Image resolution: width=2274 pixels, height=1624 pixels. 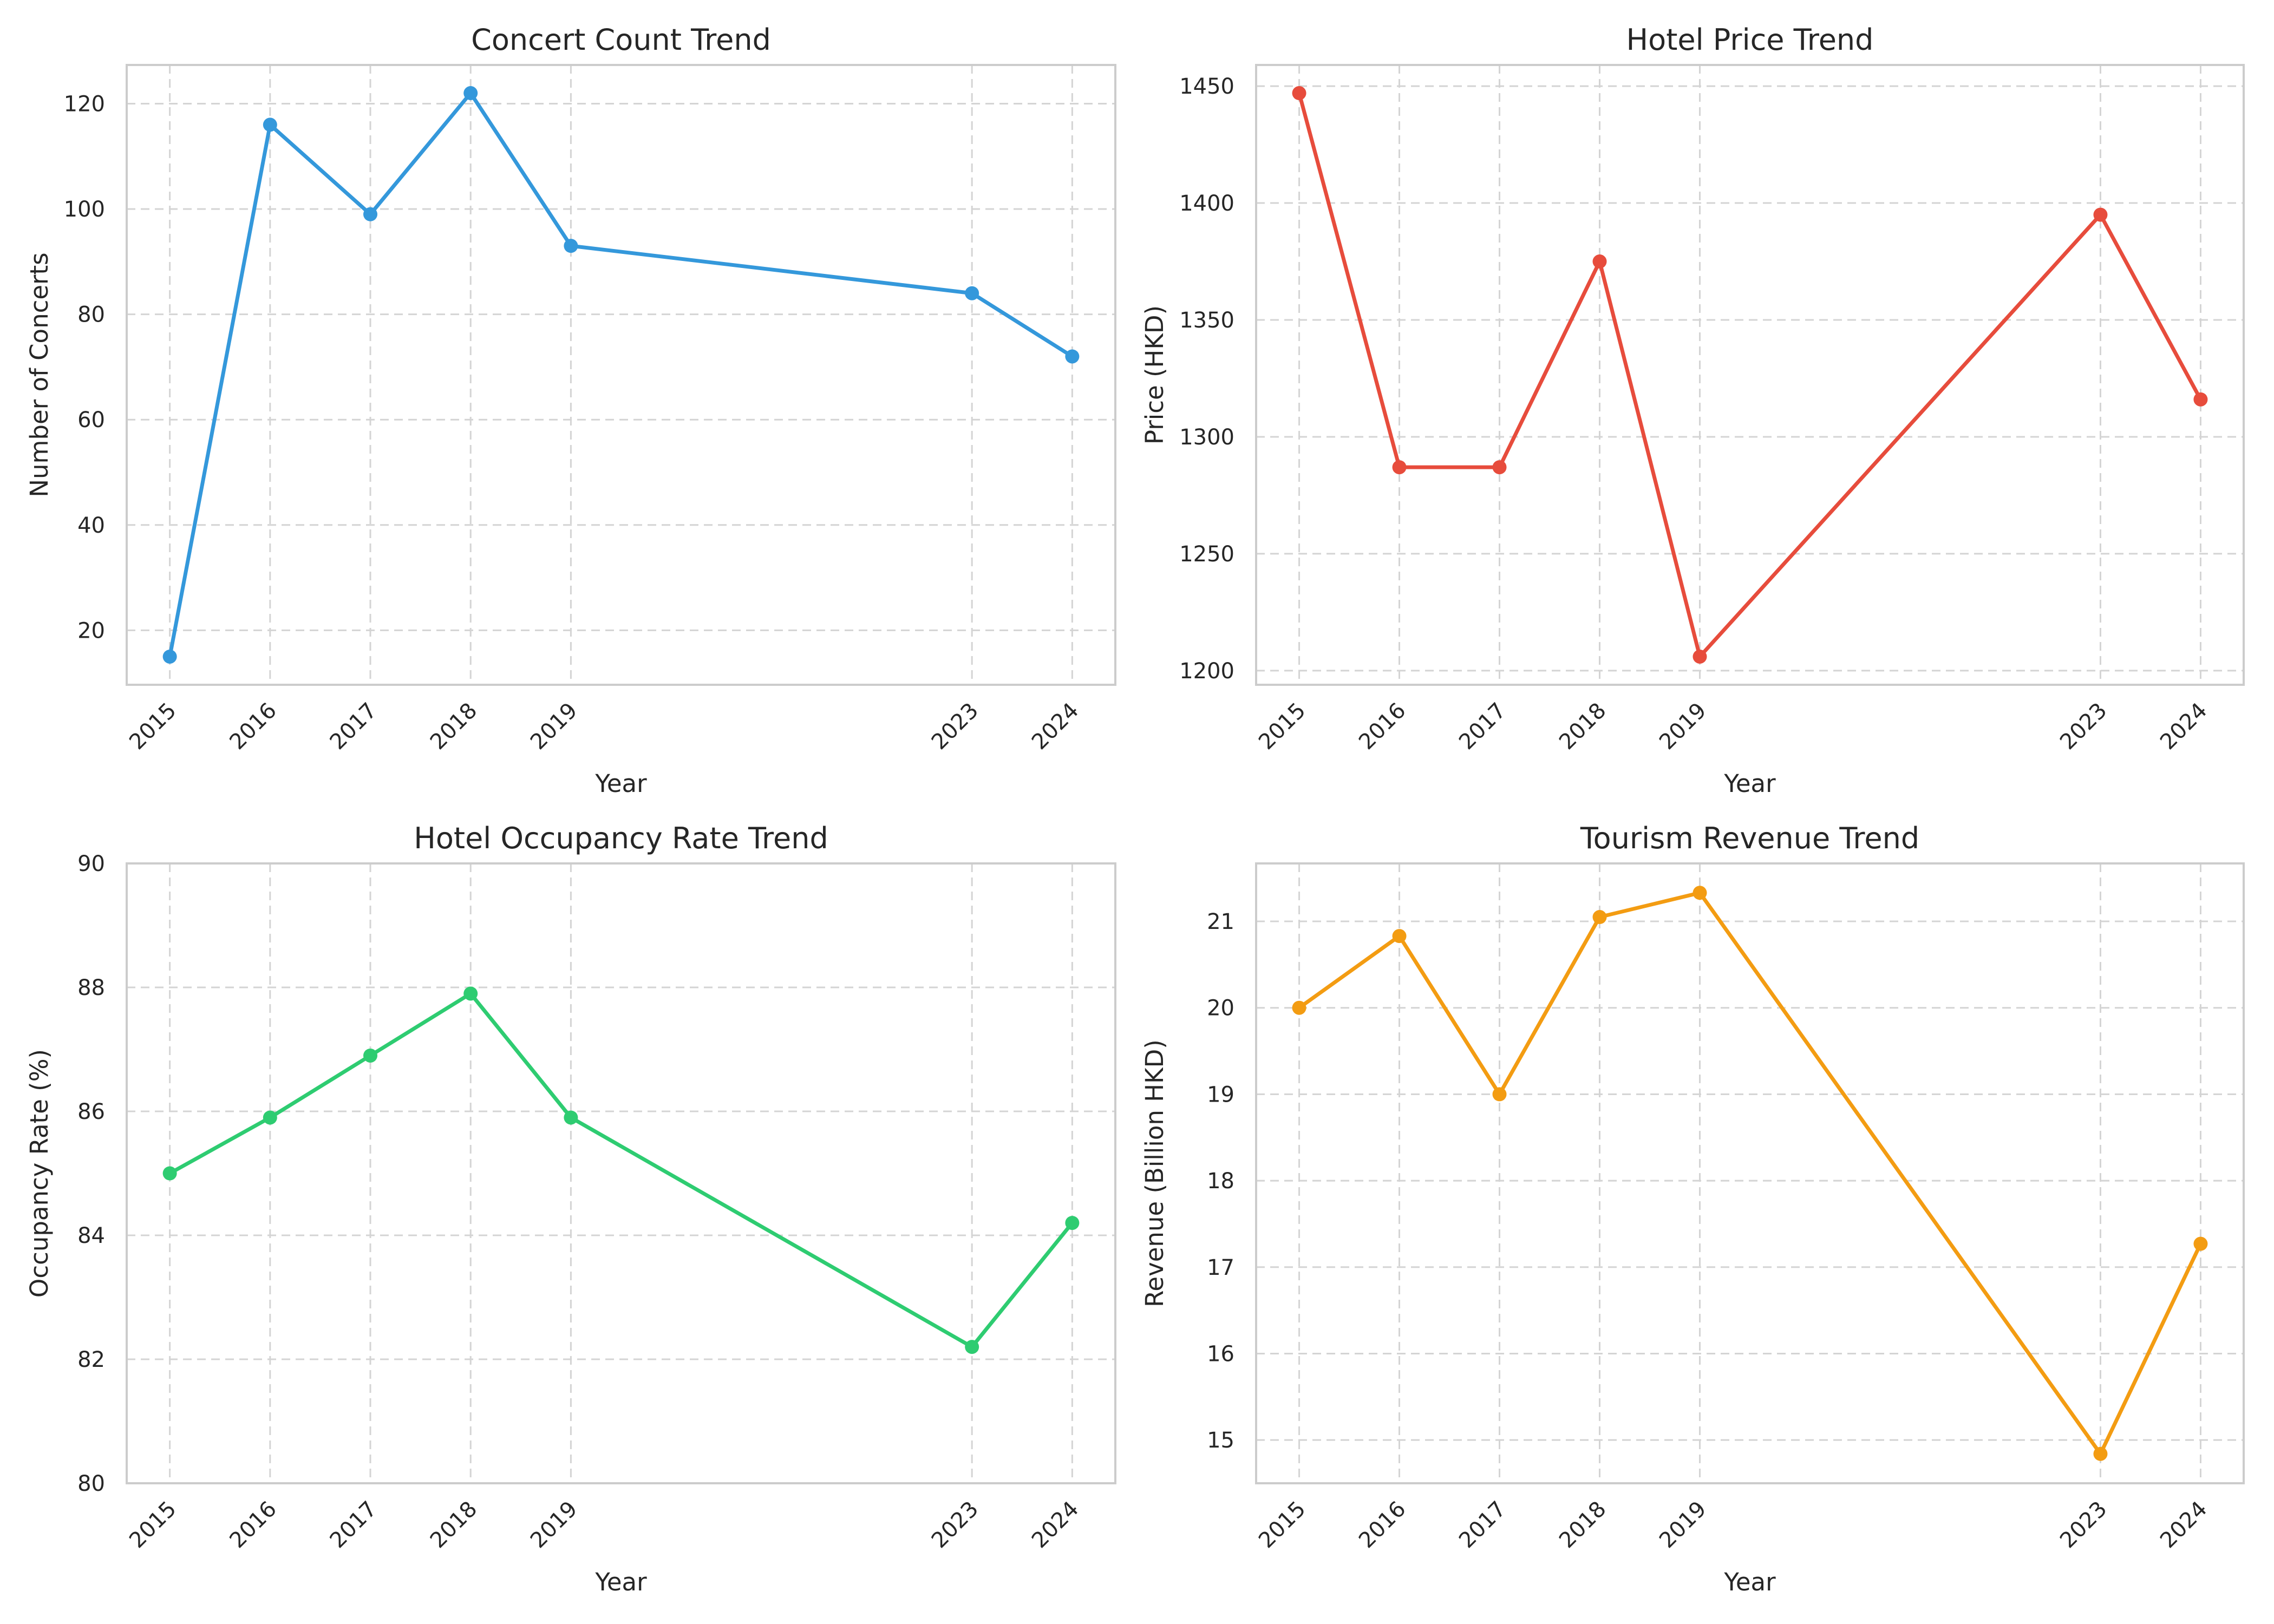 What do you see at coordinates (621, 40) in the screenshot?
I see `chart-title: Concert Count Trend` at bounding box center [621, 40].